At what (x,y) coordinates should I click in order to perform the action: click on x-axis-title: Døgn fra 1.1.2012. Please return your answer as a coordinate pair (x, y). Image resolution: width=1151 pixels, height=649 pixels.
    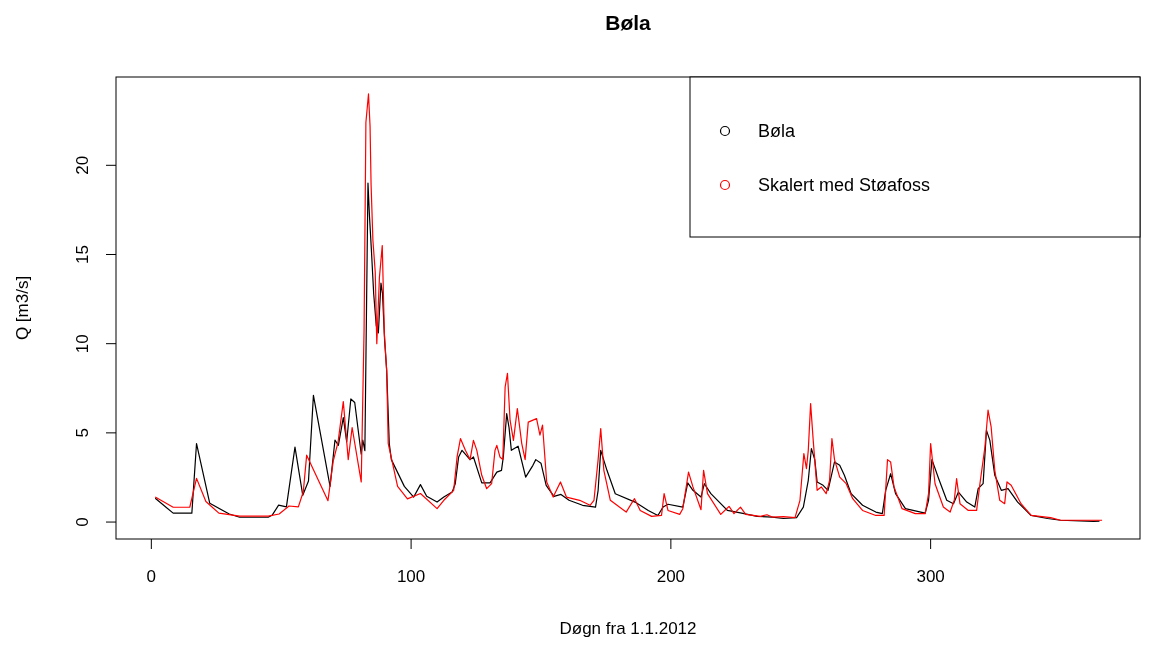
    Looking at the image, I should click on (628, 628).